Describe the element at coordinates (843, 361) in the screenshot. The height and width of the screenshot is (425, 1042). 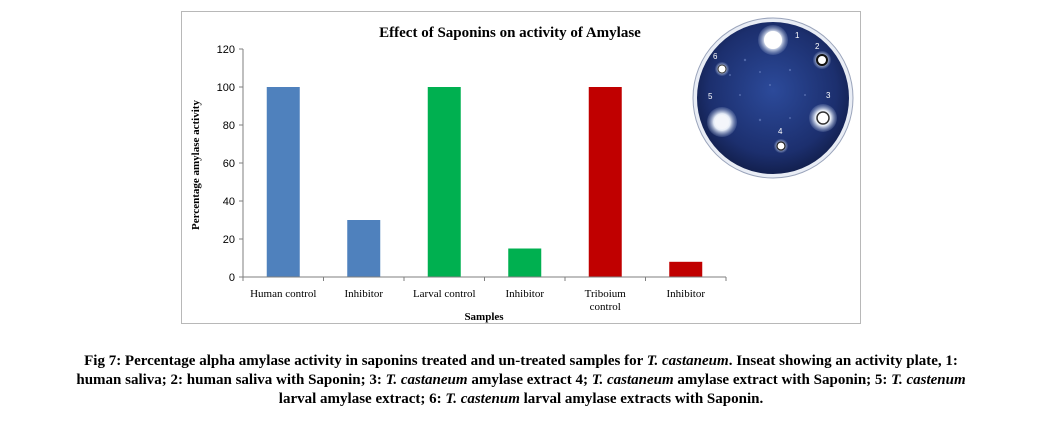
I see `caption-text: . Inseat showing an activity plate, 1:` at that location.